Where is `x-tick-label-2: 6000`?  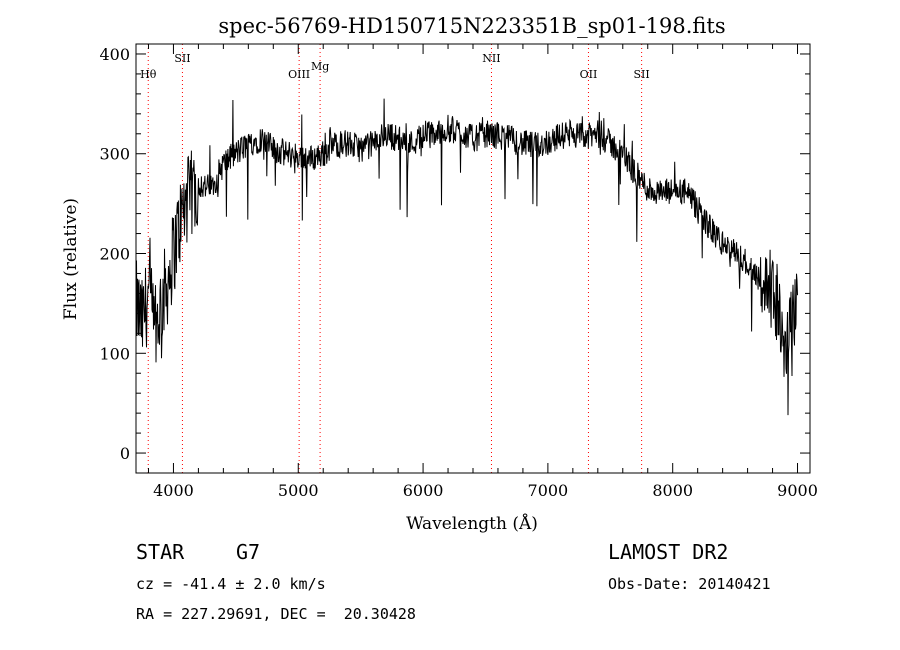
x-tick-label-2: 6000 is located at coordinates (423, 490).